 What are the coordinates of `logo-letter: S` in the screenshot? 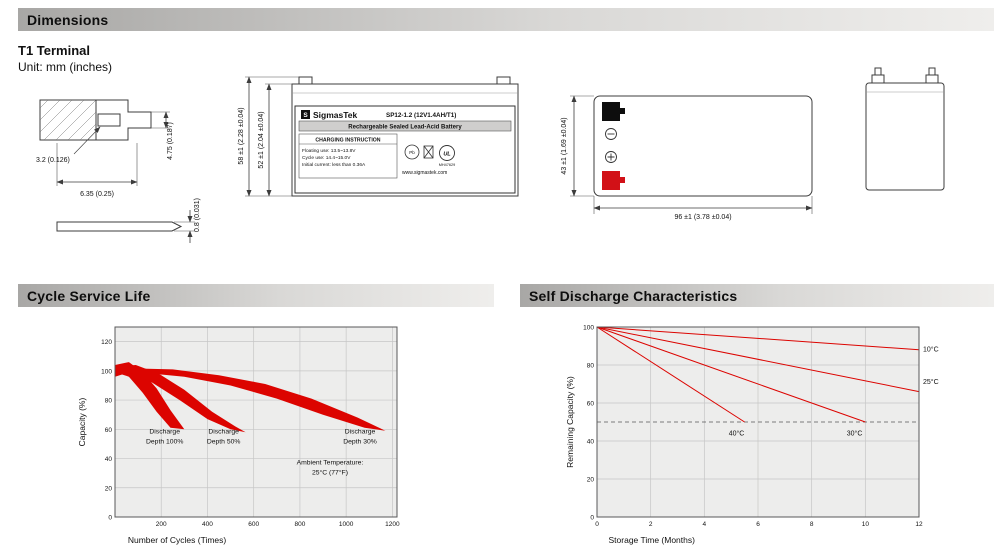 It's located at (305, 115).